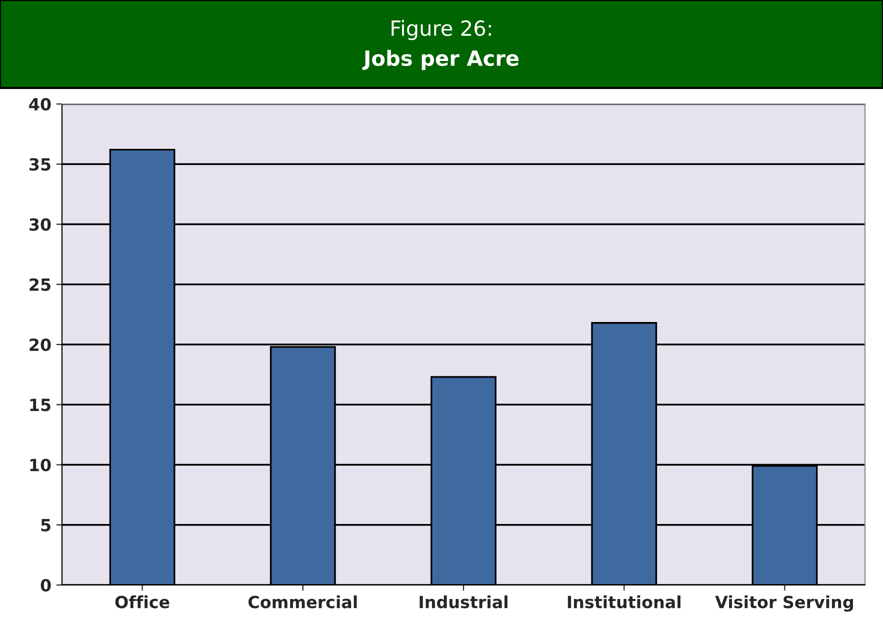 This screenshot has width=883, height=629. I want to click on x-tick-label: Visitor Serving, so click(784, 603).